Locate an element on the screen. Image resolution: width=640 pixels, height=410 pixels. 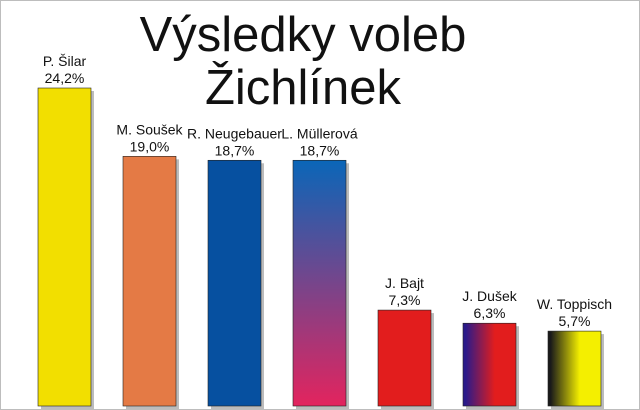
chart-title-line-1: Výsledky voleb is located at coordinates (303, 35).